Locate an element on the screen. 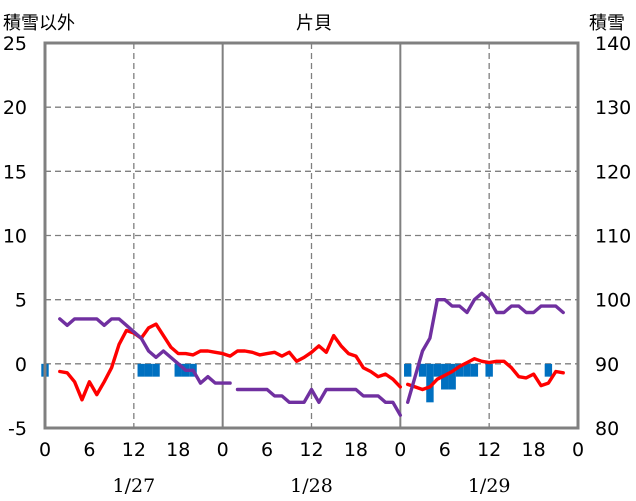 The image size is (636, 501). right-tick-label: 120 is located at coordinates (613, 172).